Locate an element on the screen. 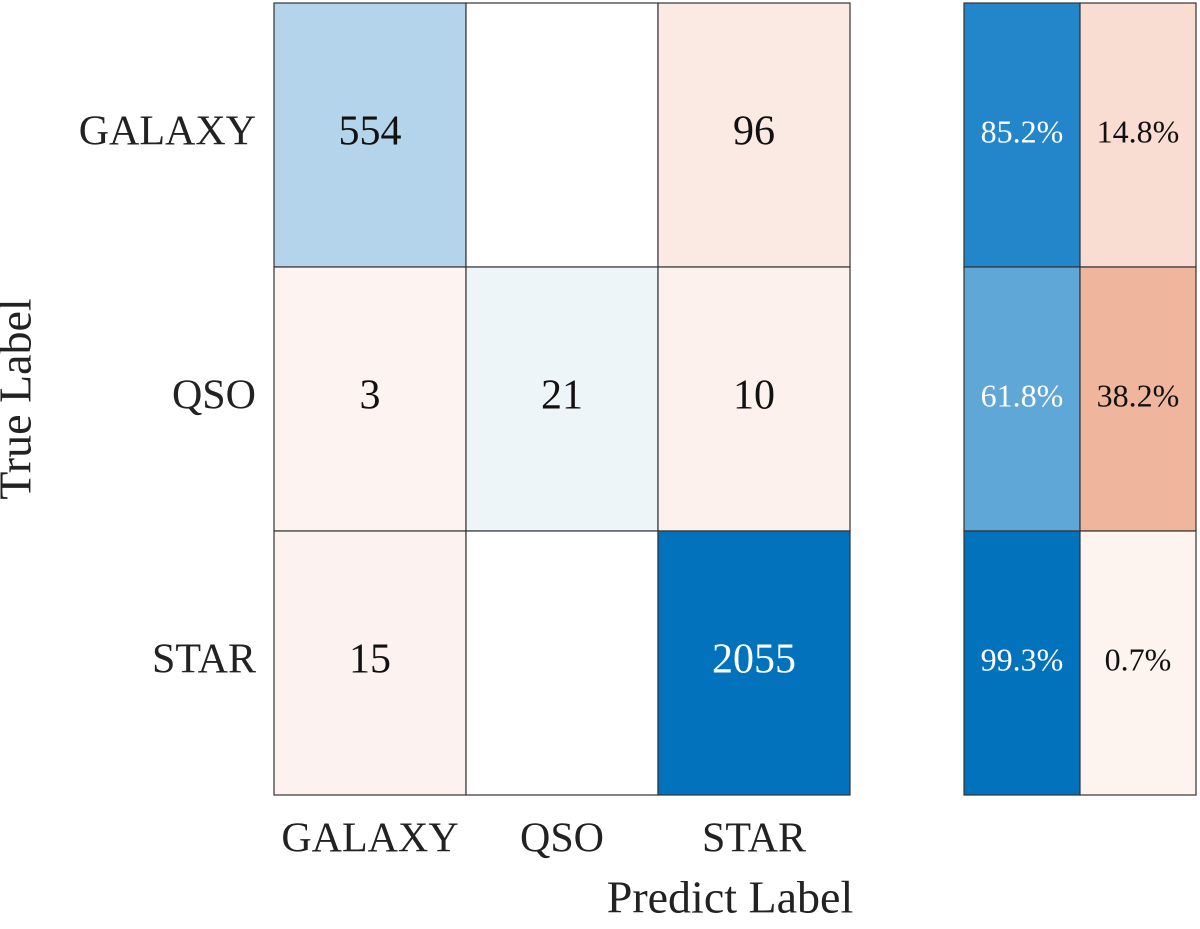 The image size is (1200, 929). cell-label: 15 is located at coordinates (370, 660).